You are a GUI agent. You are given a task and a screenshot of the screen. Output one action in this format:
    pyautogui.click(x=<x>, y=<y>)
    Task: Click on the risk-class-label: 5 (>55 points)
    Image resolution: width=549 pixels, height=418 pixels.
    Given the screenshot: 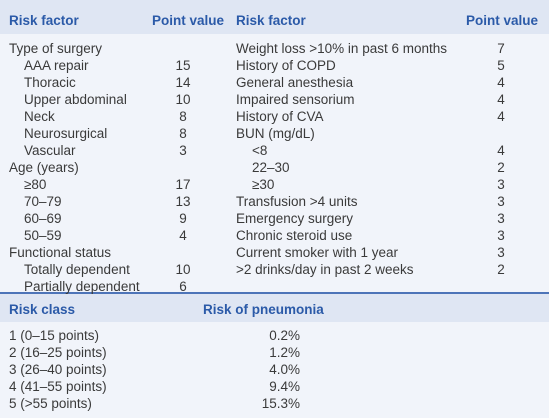 What is the action you would take?
    pyautogui.click(x=50, y=403)
    